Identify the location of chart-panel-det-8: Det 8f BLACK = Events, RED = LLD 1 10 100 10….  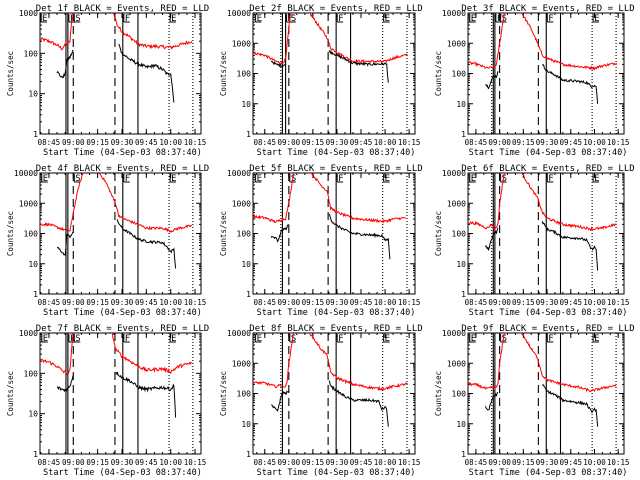
(321, 401).